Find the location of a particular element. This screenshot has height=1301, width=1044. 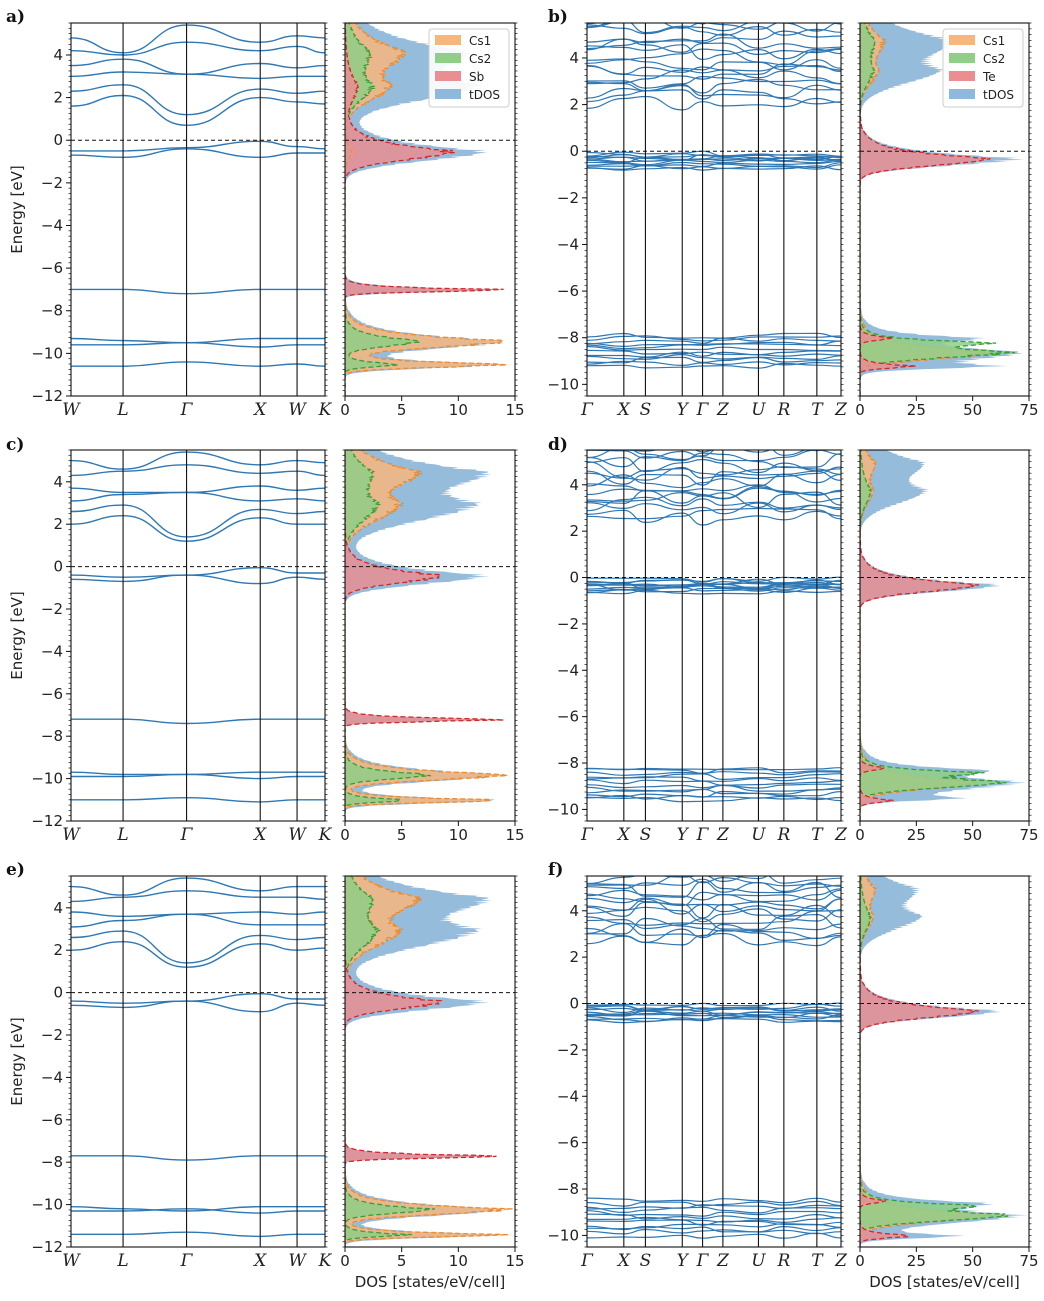

kpoint-label: L is located at coordinates (122, 835).